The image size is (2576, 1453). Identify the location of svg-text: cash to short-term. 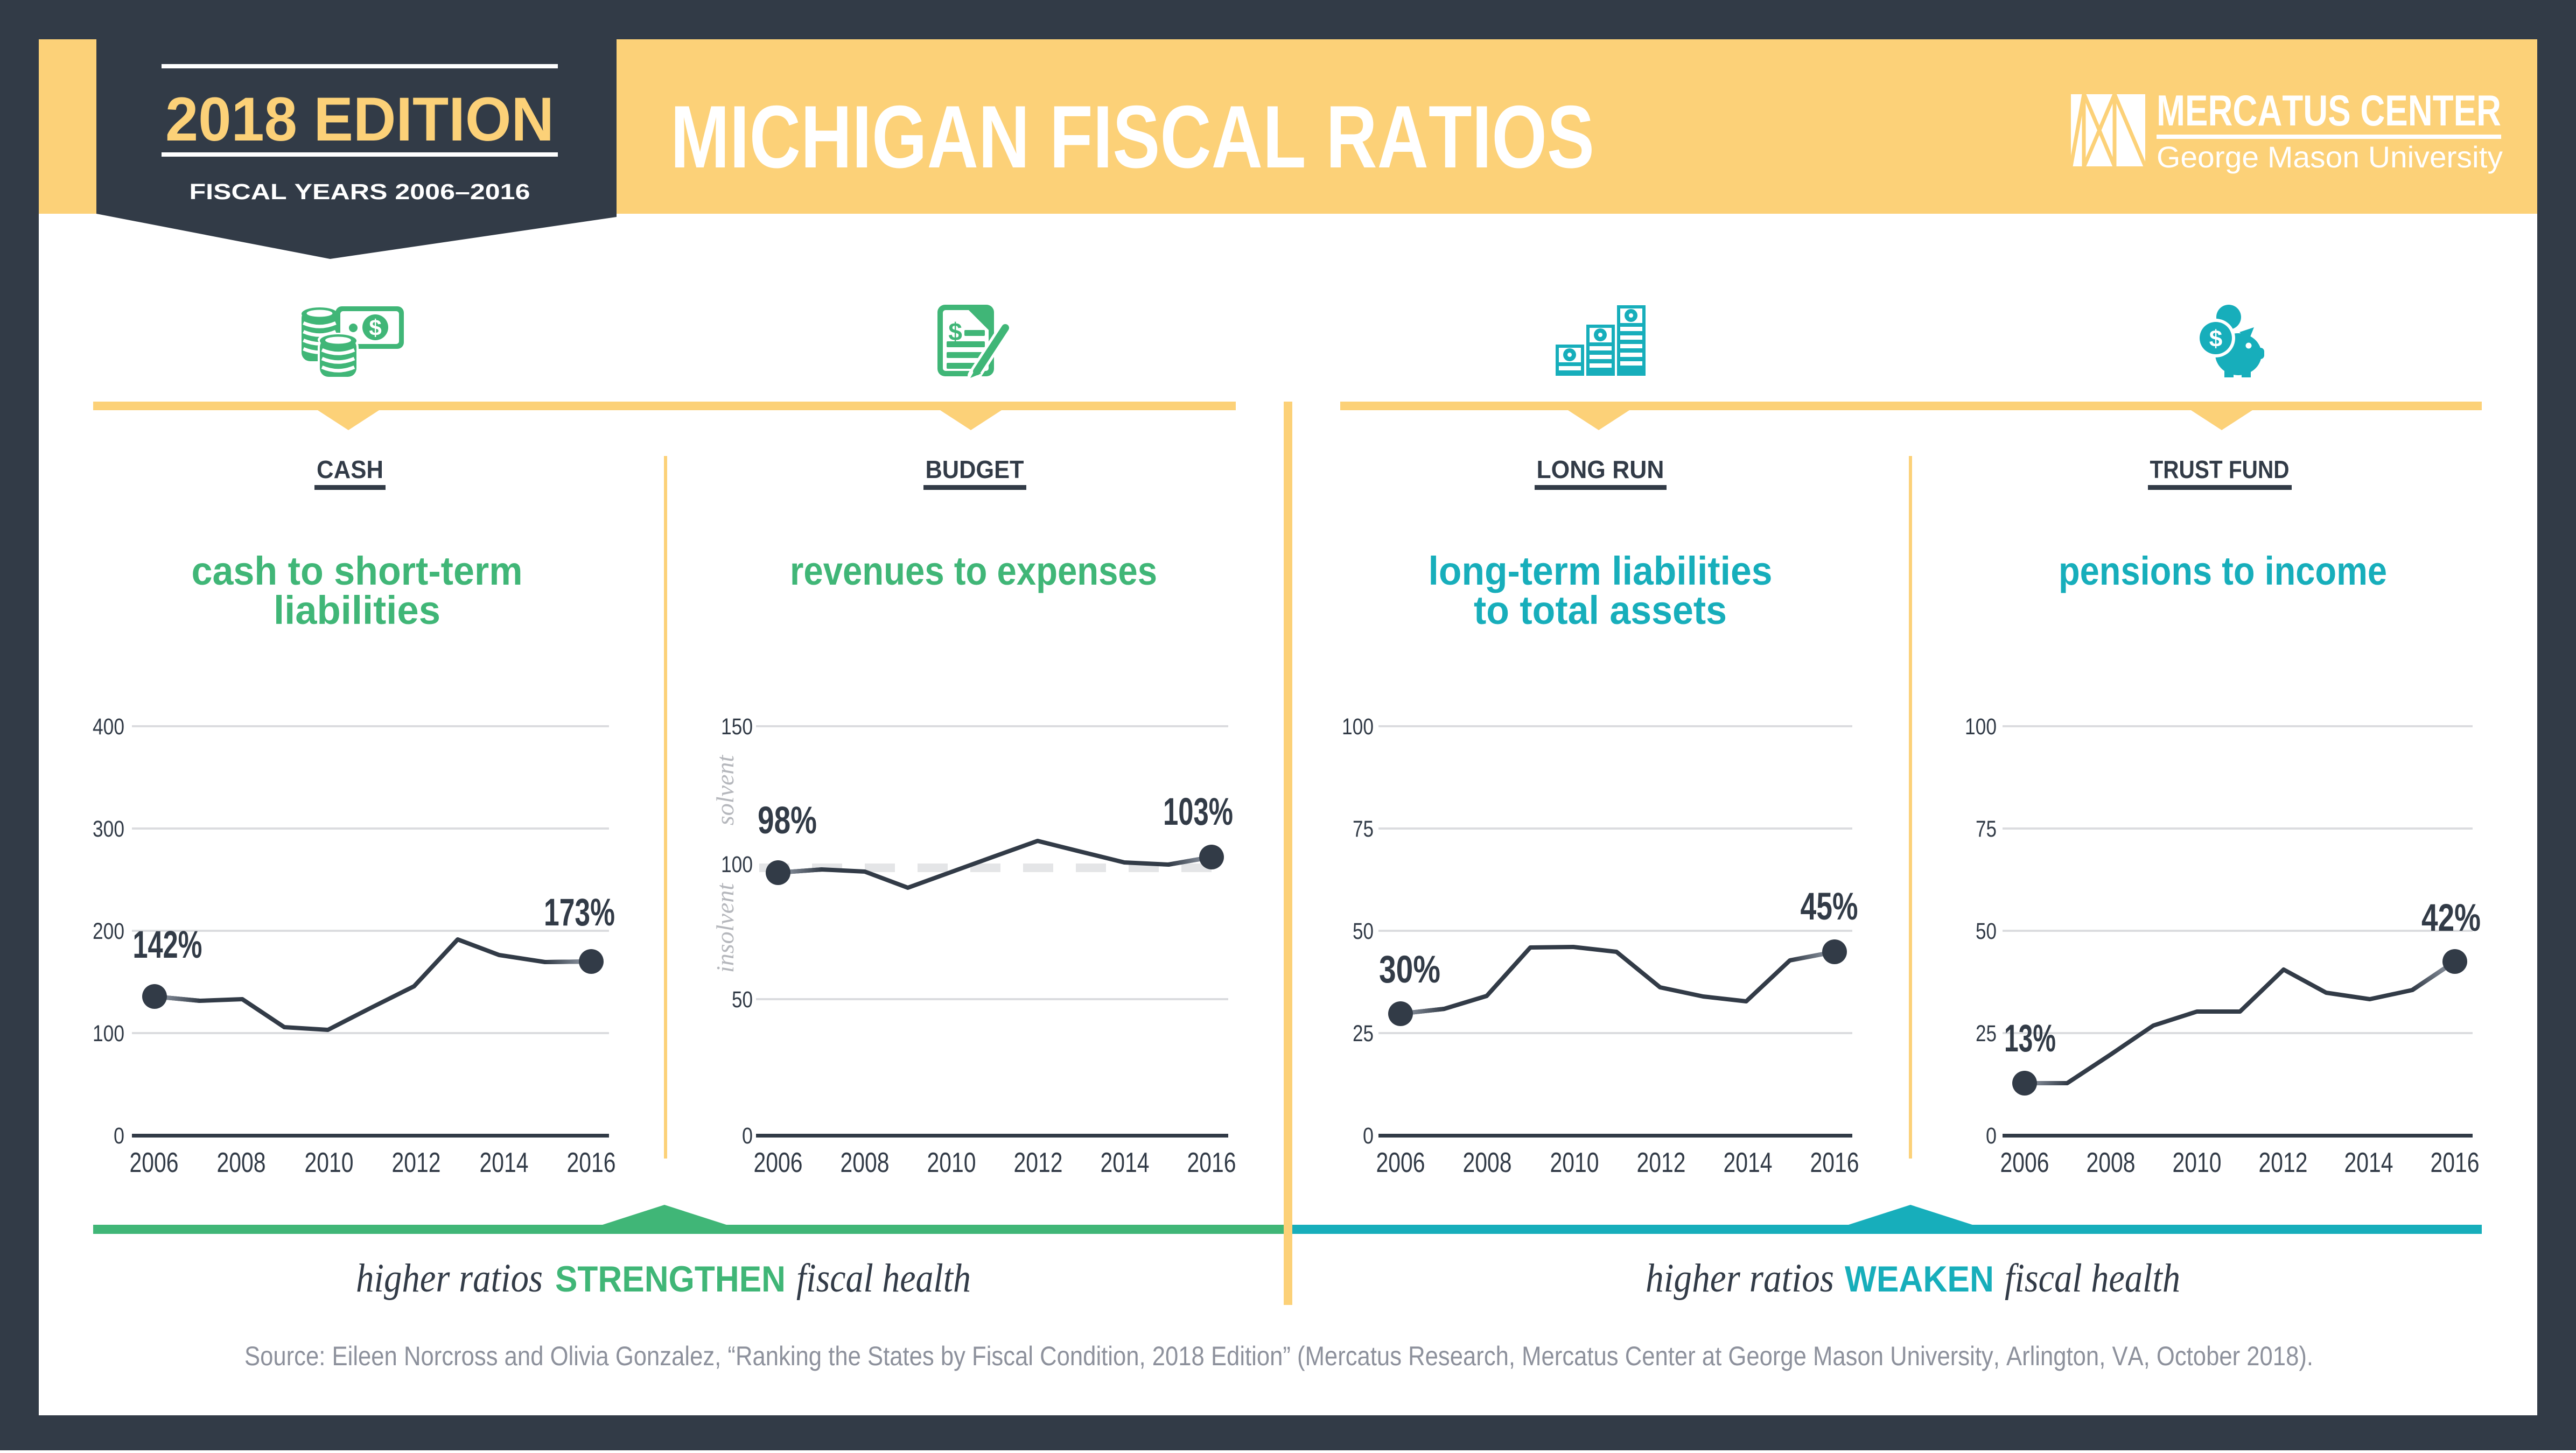
(357, 571).